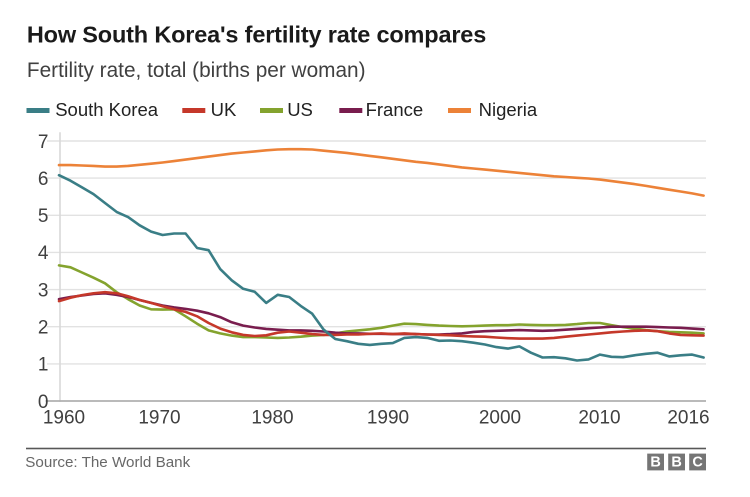 The width and height of the screenshot is (750, 497). Describe the element at coordinates (300, 109) in the screenshot. I see `svg-text: US` at that location.